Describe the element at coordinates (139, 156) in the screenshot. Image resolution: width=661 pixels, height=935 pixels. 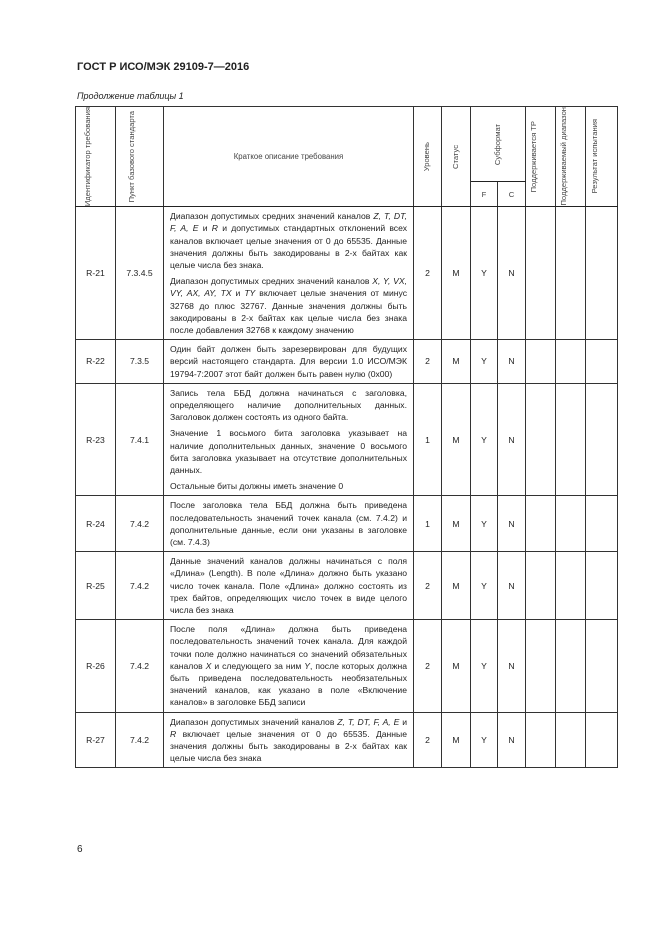
I see `header-clause: Пункт базового стандарта` at that location.